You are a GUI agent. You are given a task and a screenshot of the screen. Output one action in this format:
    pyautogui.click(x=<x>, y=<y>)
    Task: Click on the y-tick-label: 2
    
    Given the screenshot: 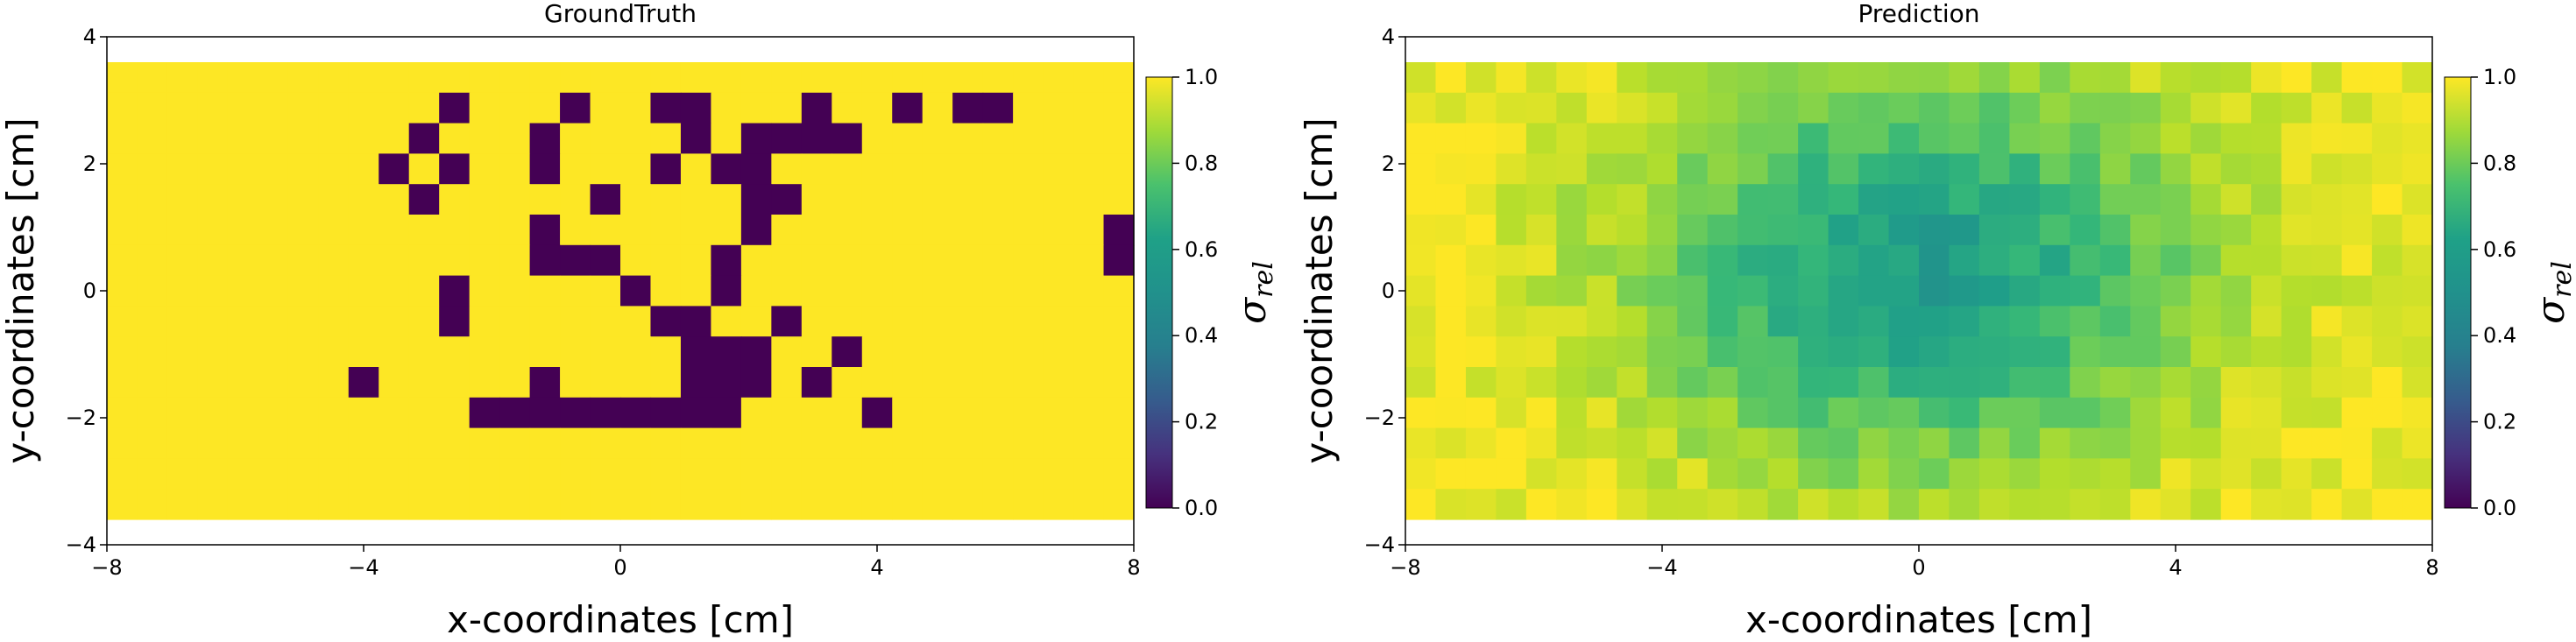 What is the action you would take?
    pyautogui.click(x=1388, y=164)
    